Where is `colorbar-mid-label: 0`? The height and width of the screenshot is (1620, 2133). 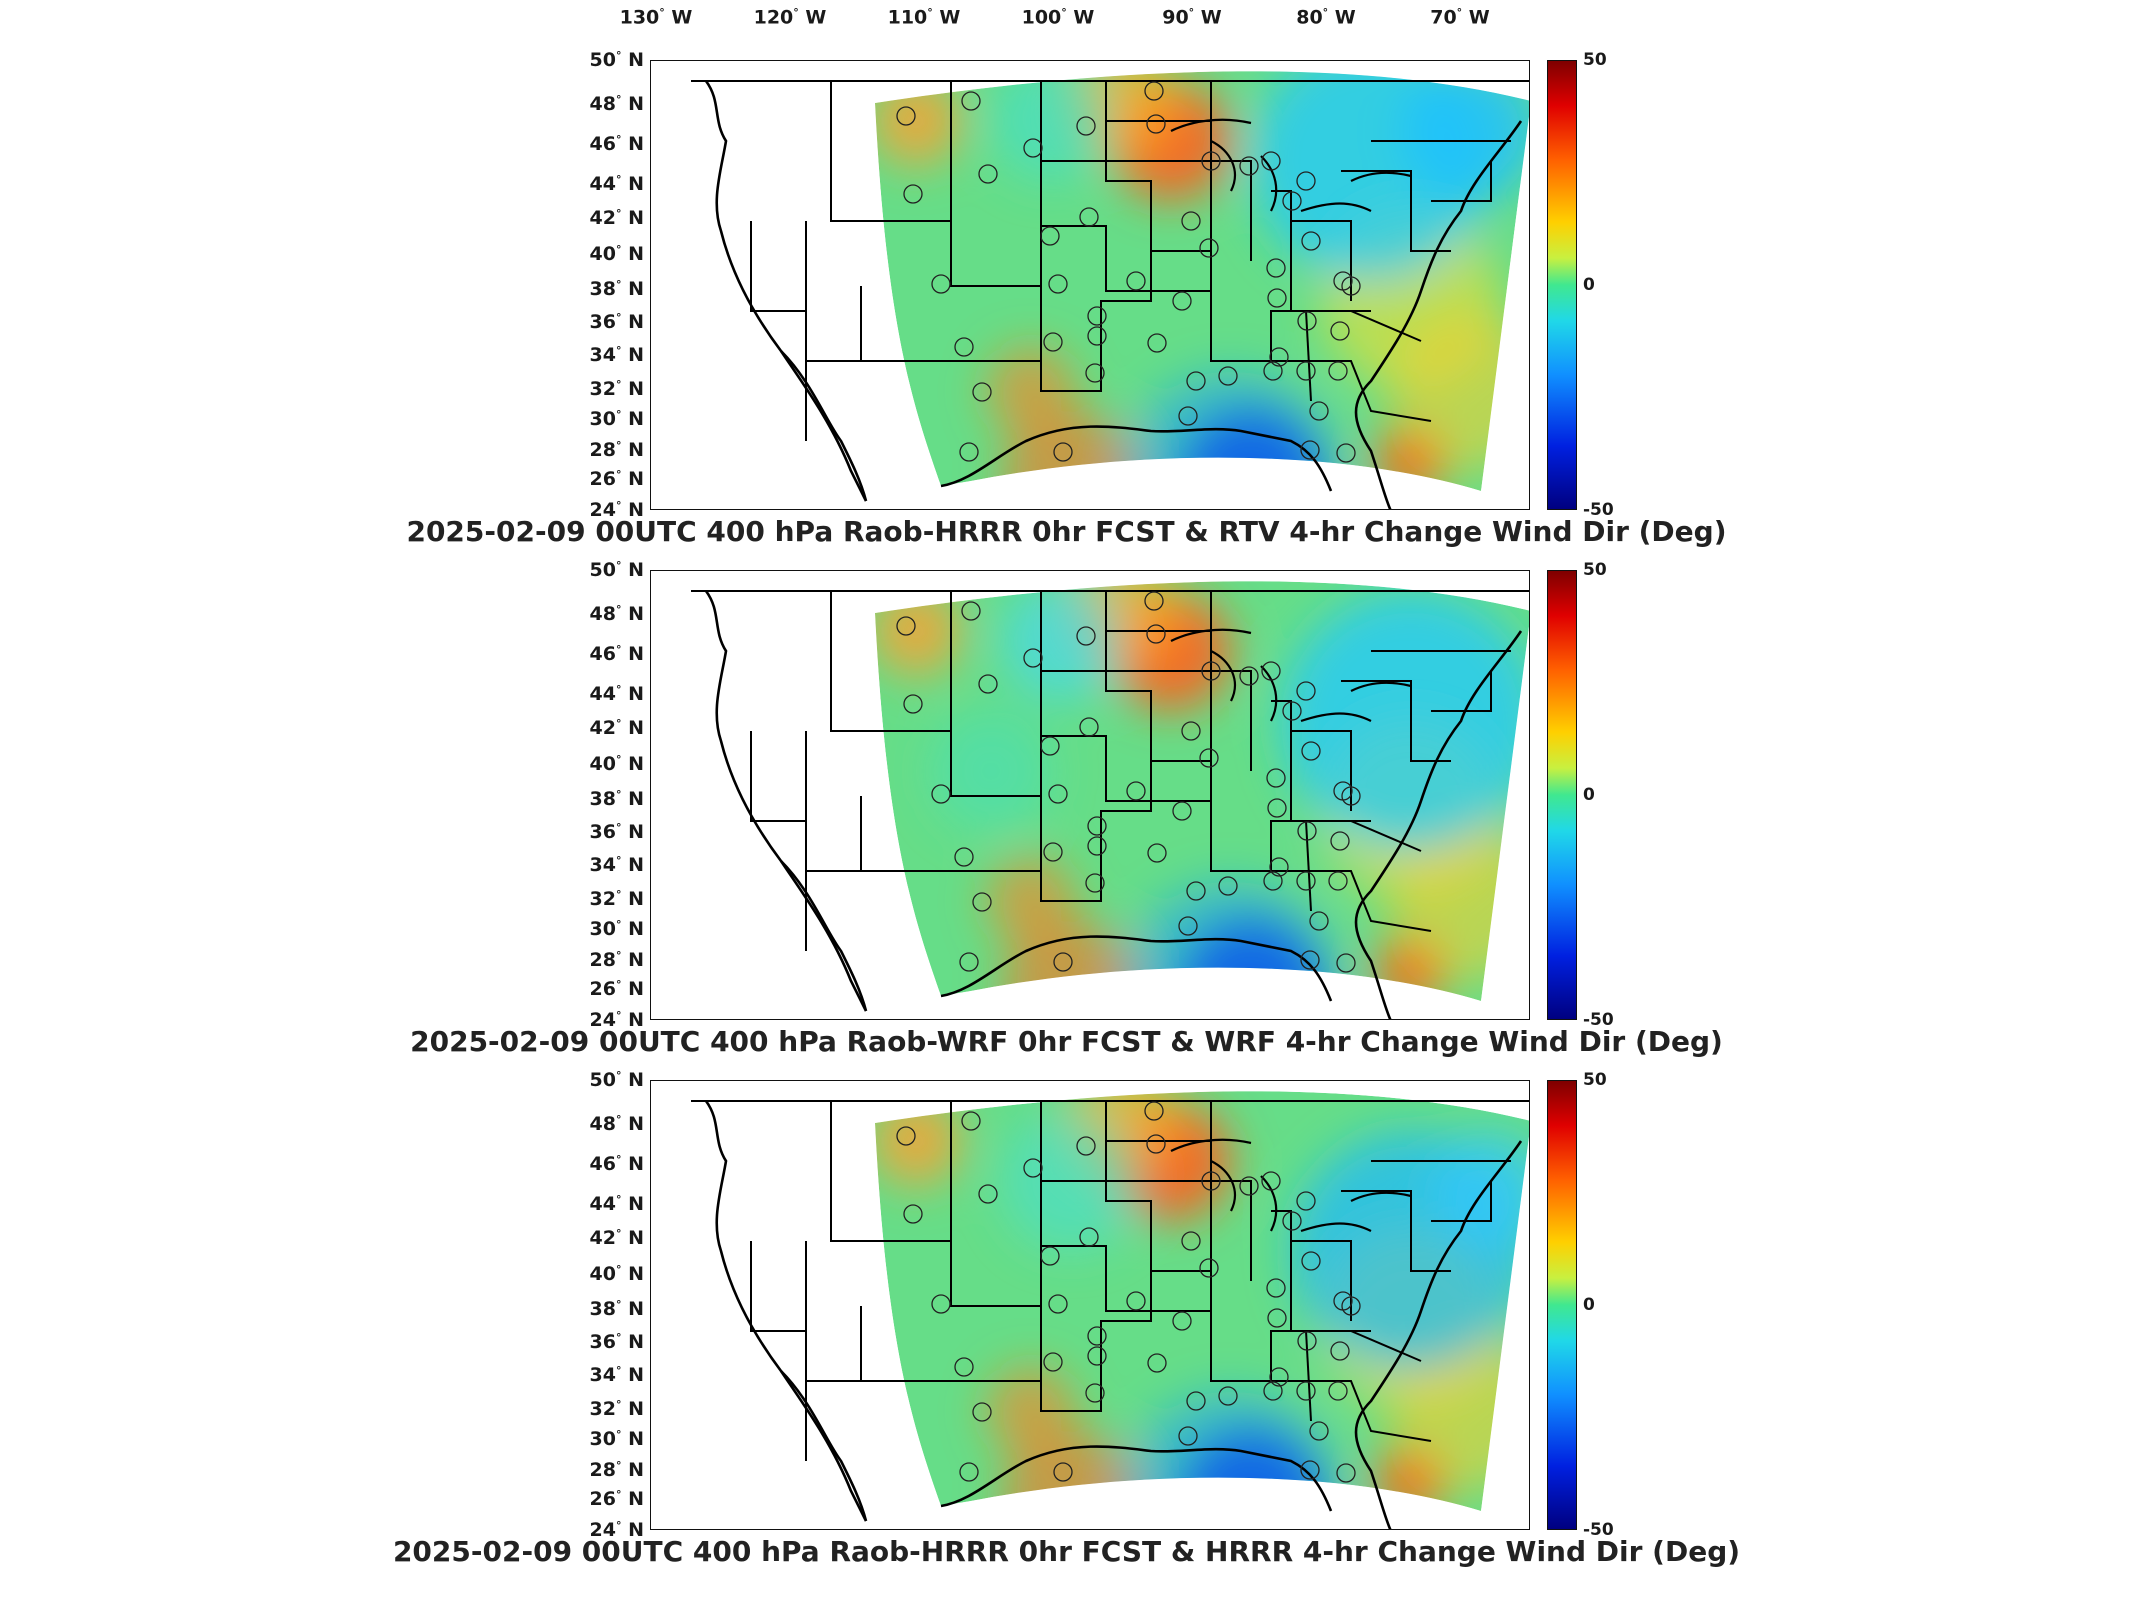
colorbar-mid-label: 0 is located at coordinates (1589, 795).